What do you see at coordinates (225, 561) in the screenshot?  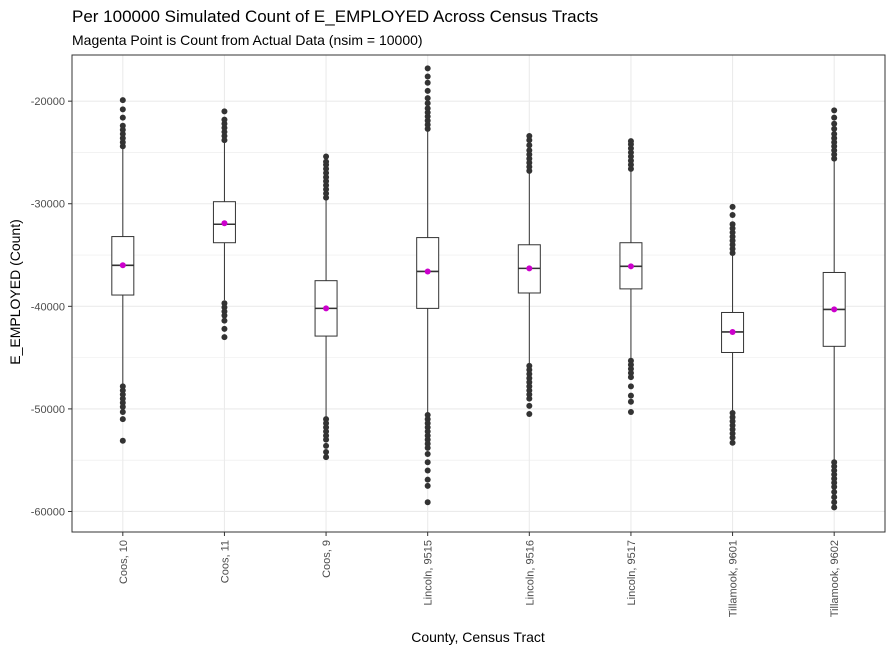 I see `x-tick-label: Coos, 11` at bounding box center [225, 561].